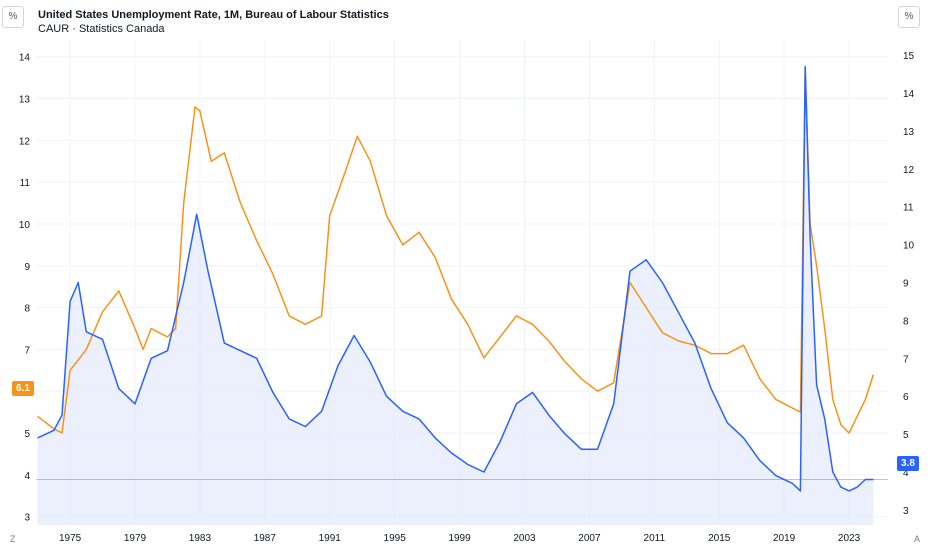  I want to click on right-tick-label: 15, so click(909, 56).